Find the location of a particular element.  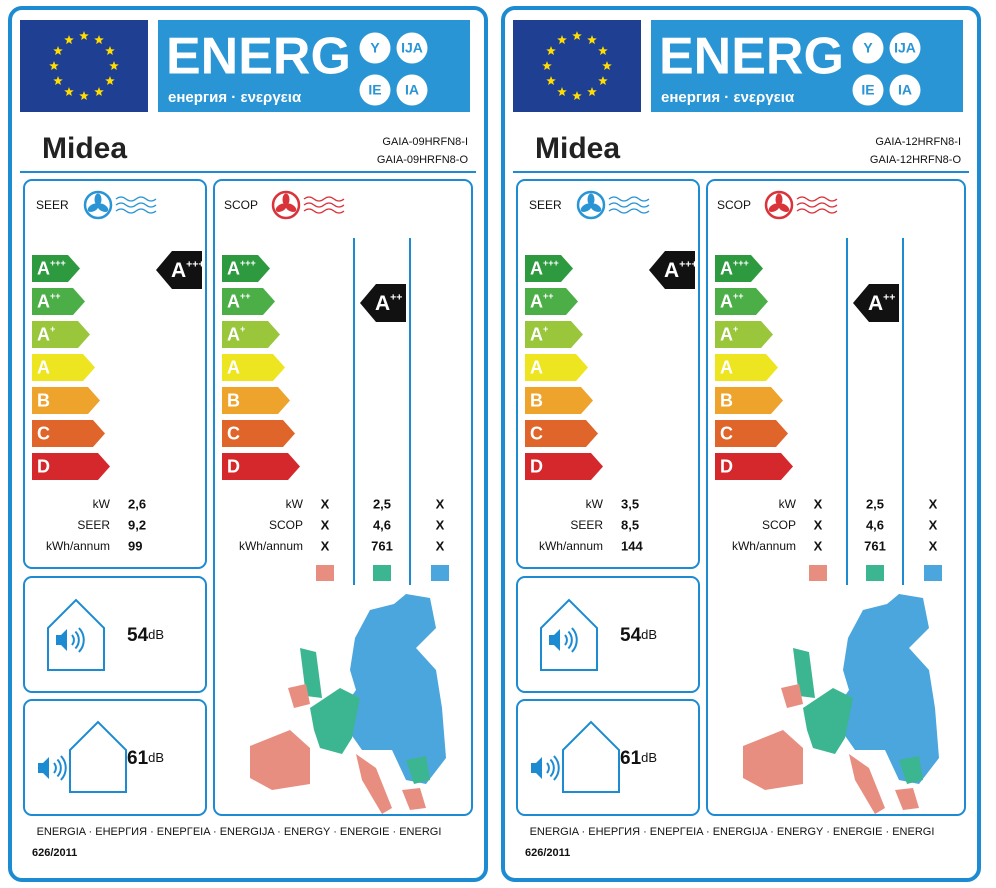

seer-row-value: 3,5 is located at coordinates (630, 503).